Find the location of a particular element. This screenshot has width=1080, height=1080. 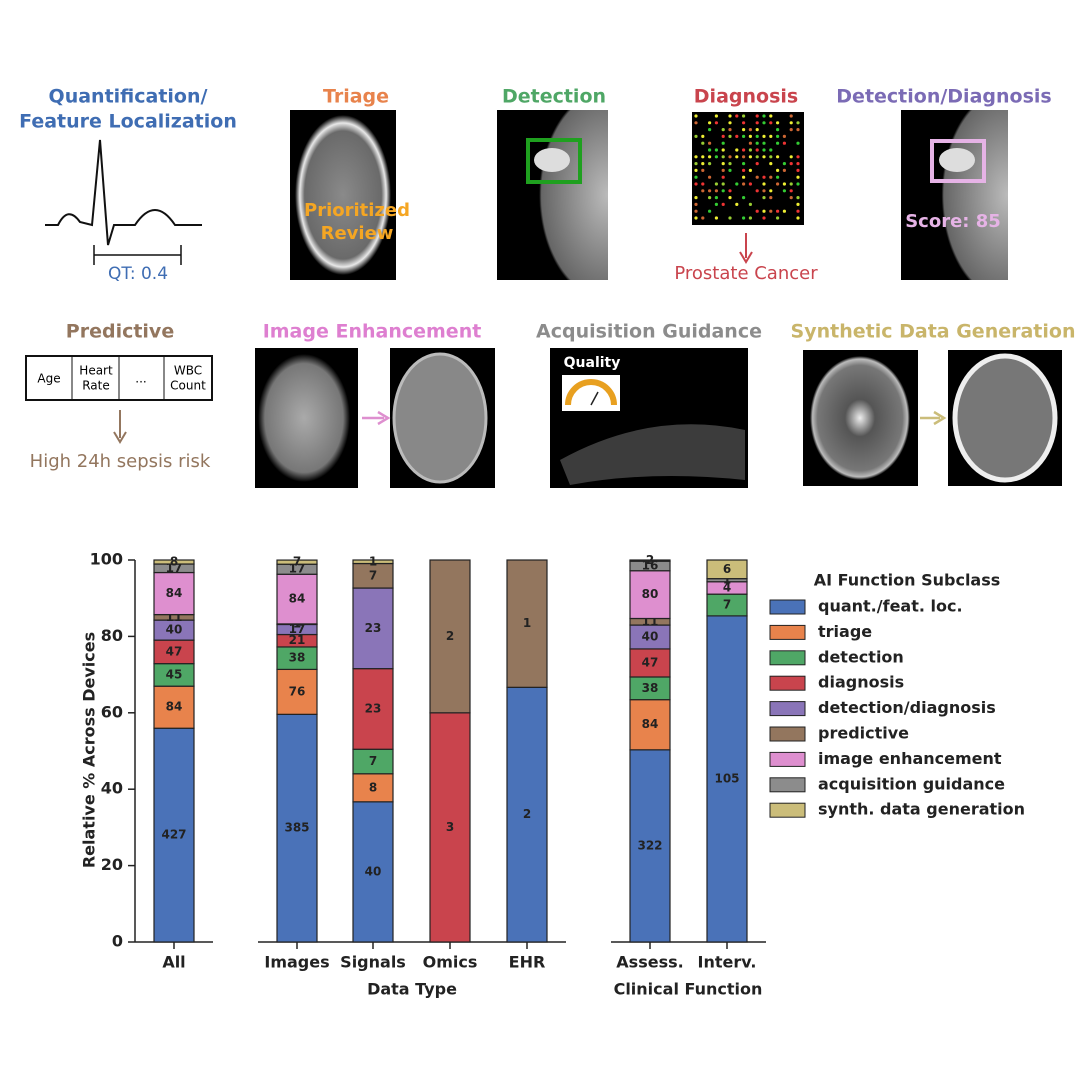

legend-label: synth. data generation is located at coordinates (921, 809).